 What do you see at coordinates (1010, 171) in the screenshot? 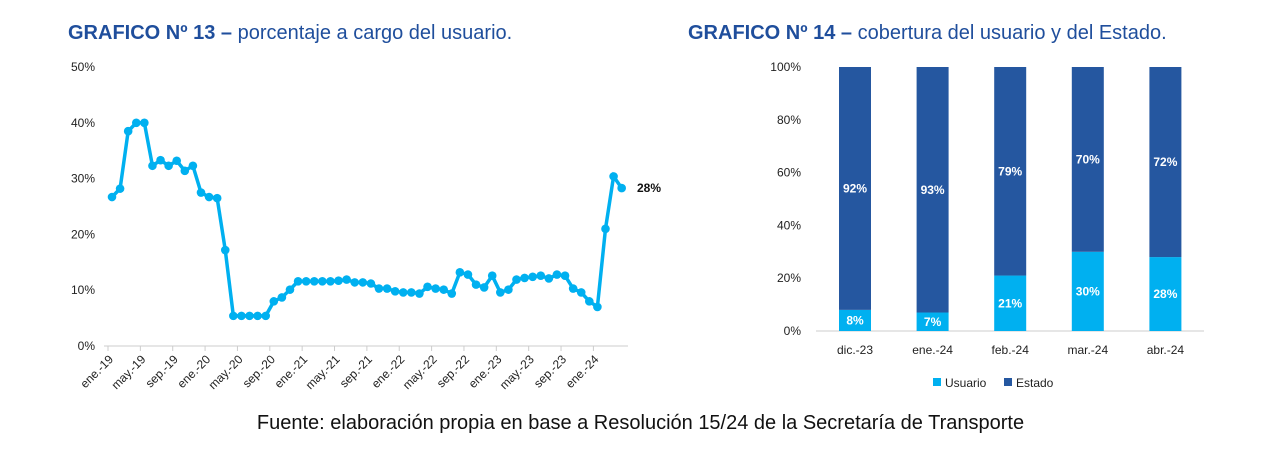
I see `bar-label: 79%` at bounding box center [1010, 171].